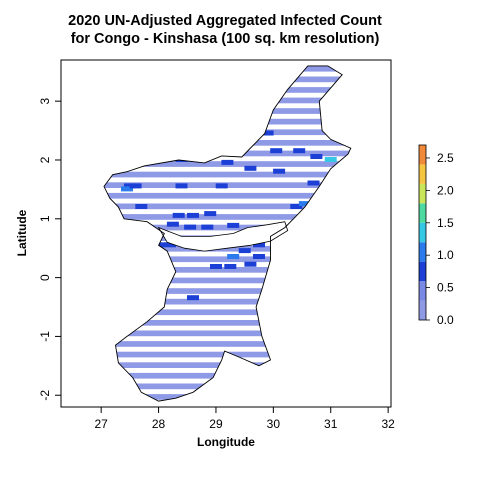 The image size is (480, 480). I want to click on lake-no-data, so click(223, 236).